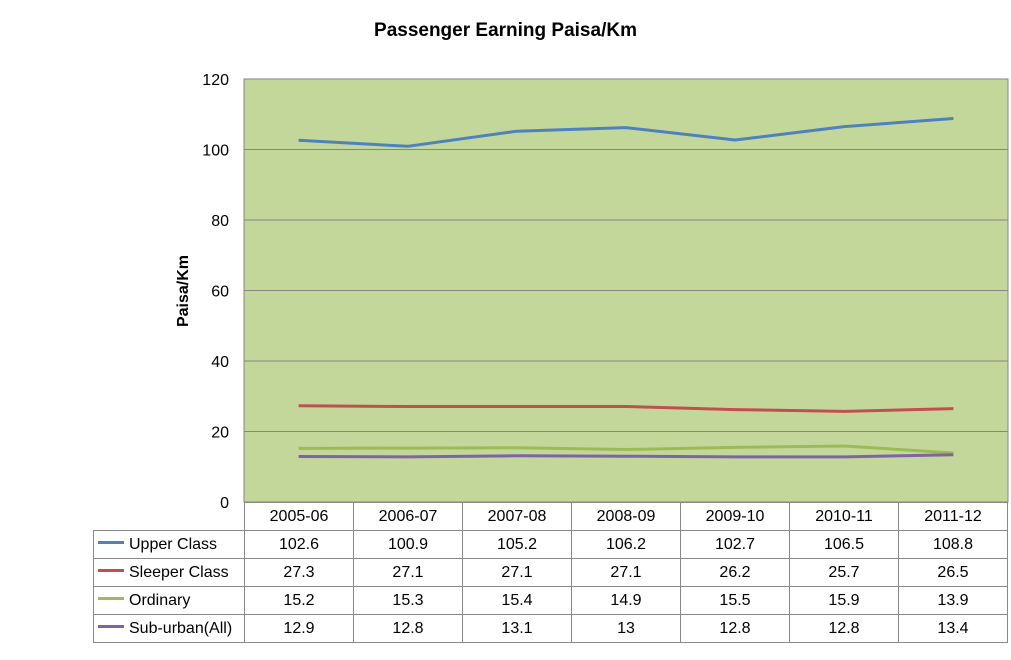 The height and width of the screenshot is (660, 1011). What do you see at coordinates (517, 628) in the screenshot?
I see `data-value-cell: 13.1` at bounding box center [517, 628].